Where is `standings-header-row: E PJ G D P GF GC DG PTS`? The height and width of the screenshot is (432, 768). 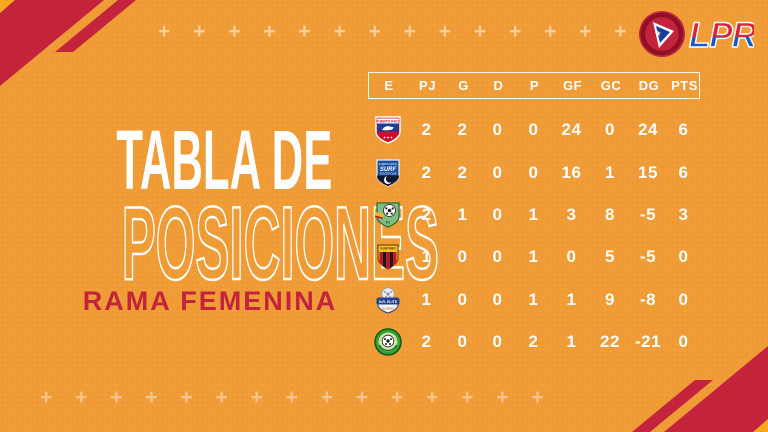 standings-header-row: E PJ G D P GF GC DG PTS is located at coordinates (534, 85).